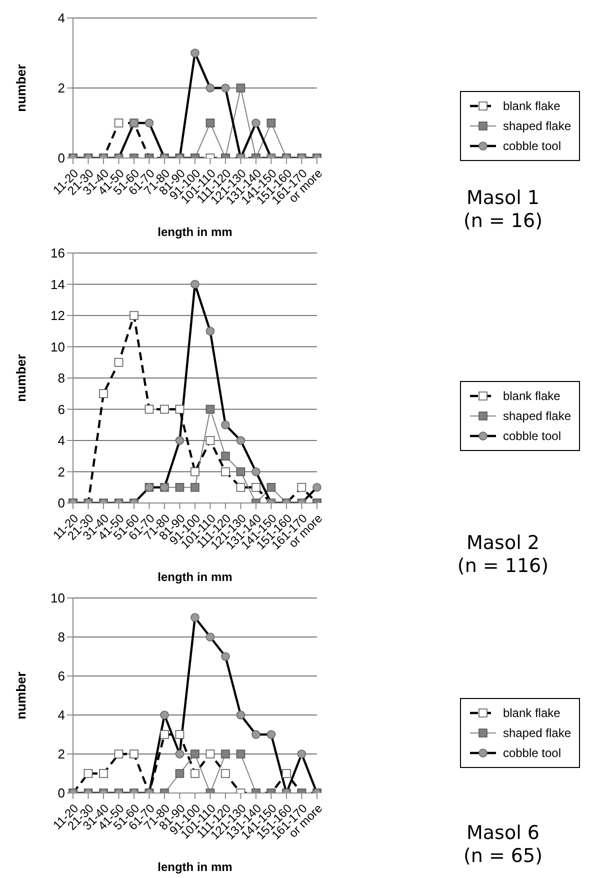 This screenshot has width=590, height=878. What do you see at coordinates (503, 210) in the screenshot?
I see `text: Masol 1 (n = 16)` at bounding box center [503, 210].